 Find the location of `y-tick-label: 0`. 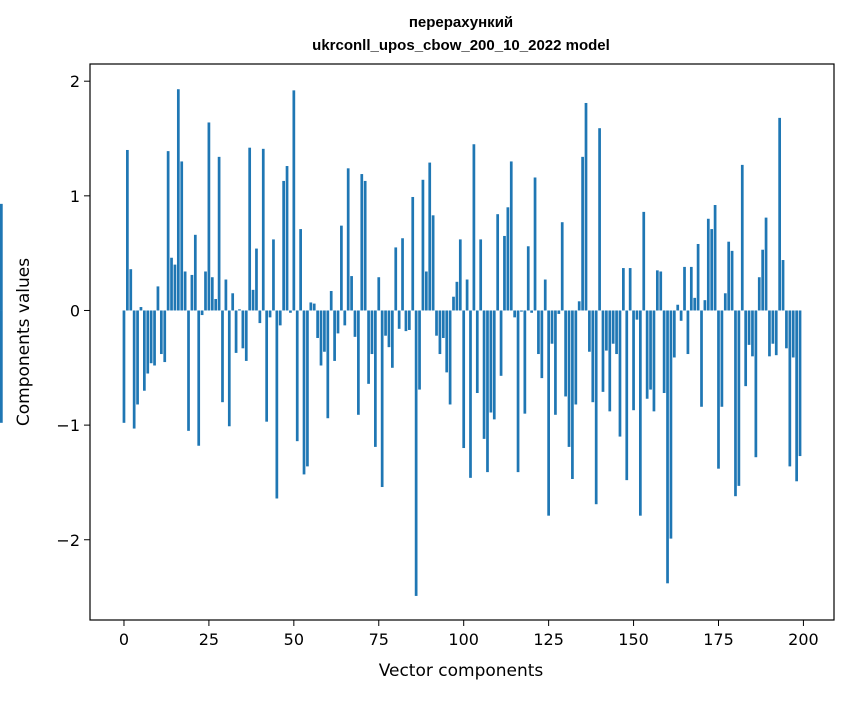

y-tick-label: 0 is located at coordinates (75, 310).